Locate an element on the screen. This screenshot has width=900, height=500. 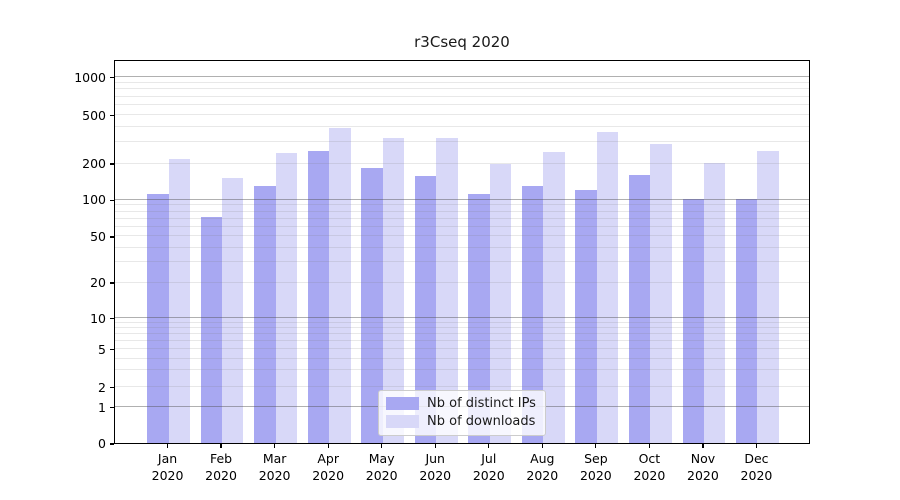
bar-feb-distinct-ips is located at coordinates (211, 329).